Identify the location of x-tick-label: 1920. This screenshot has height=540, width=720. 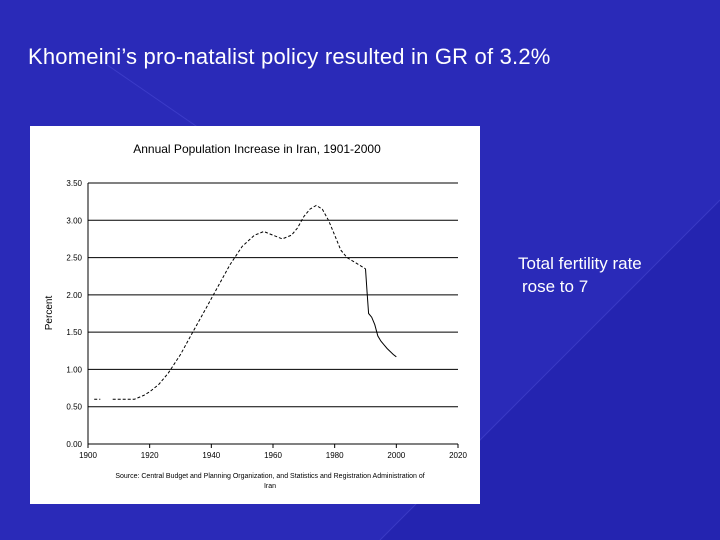
(150, 455).